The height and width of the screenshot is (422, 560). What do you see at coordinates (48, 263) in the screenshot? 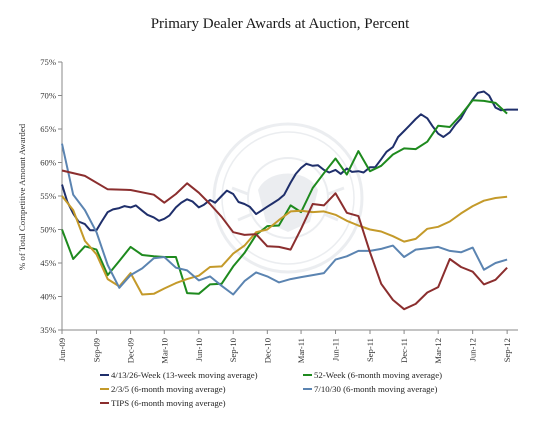
I see `y-tick-label: 45%` at bounding box center [48, 263].